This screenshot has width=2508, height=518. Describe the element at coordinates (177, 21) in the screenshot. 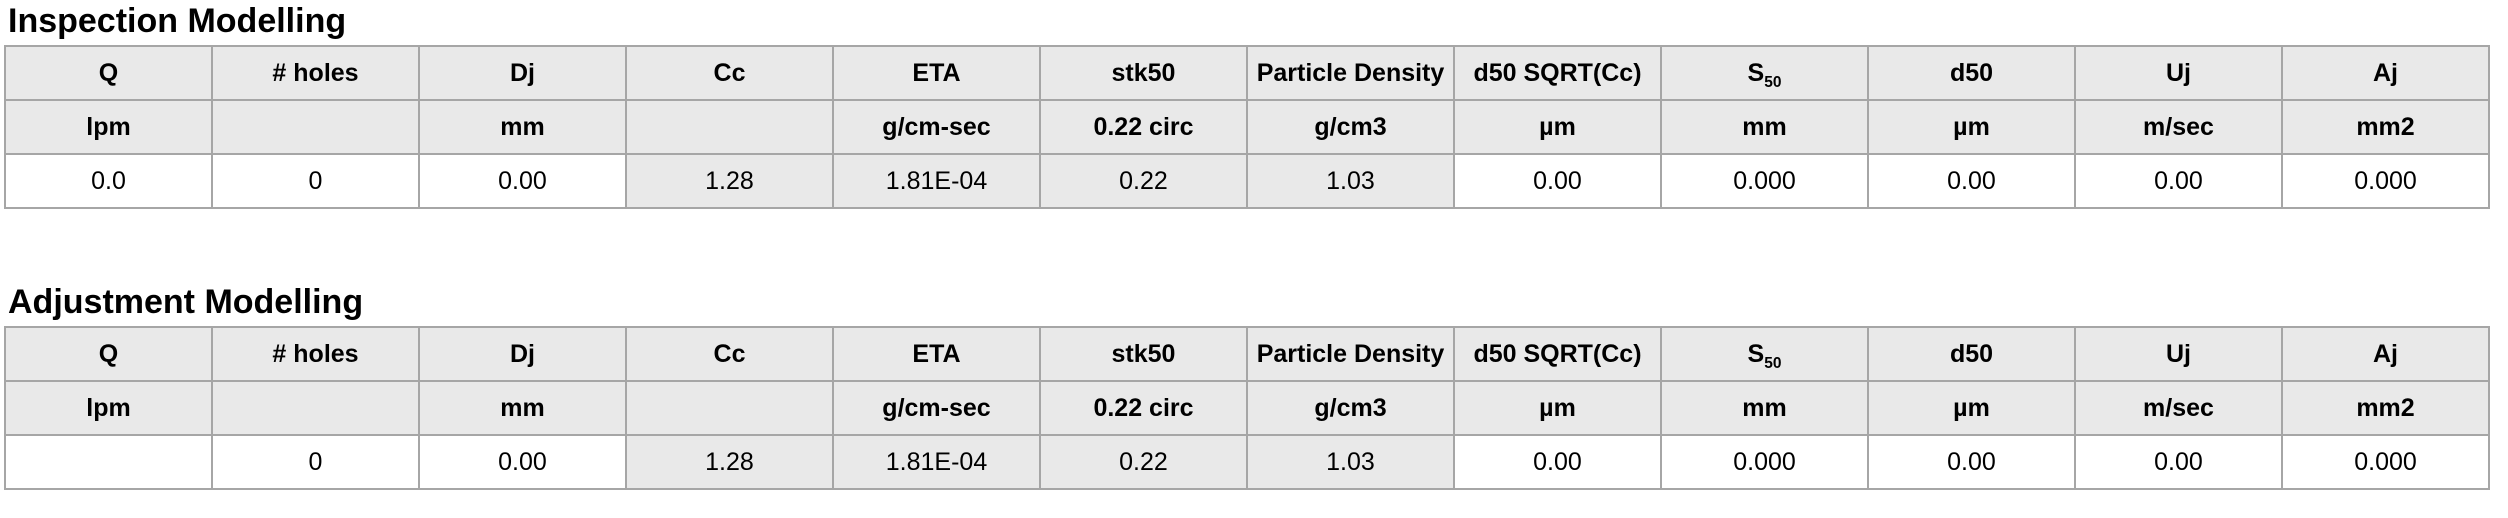

I see `inspection-title: Inspection Modelling` at that location.